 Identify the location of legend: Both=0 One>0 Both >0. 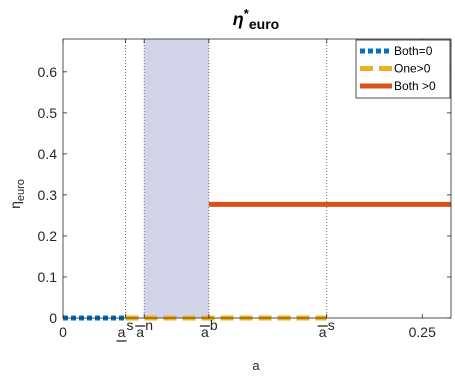
(403, 69).